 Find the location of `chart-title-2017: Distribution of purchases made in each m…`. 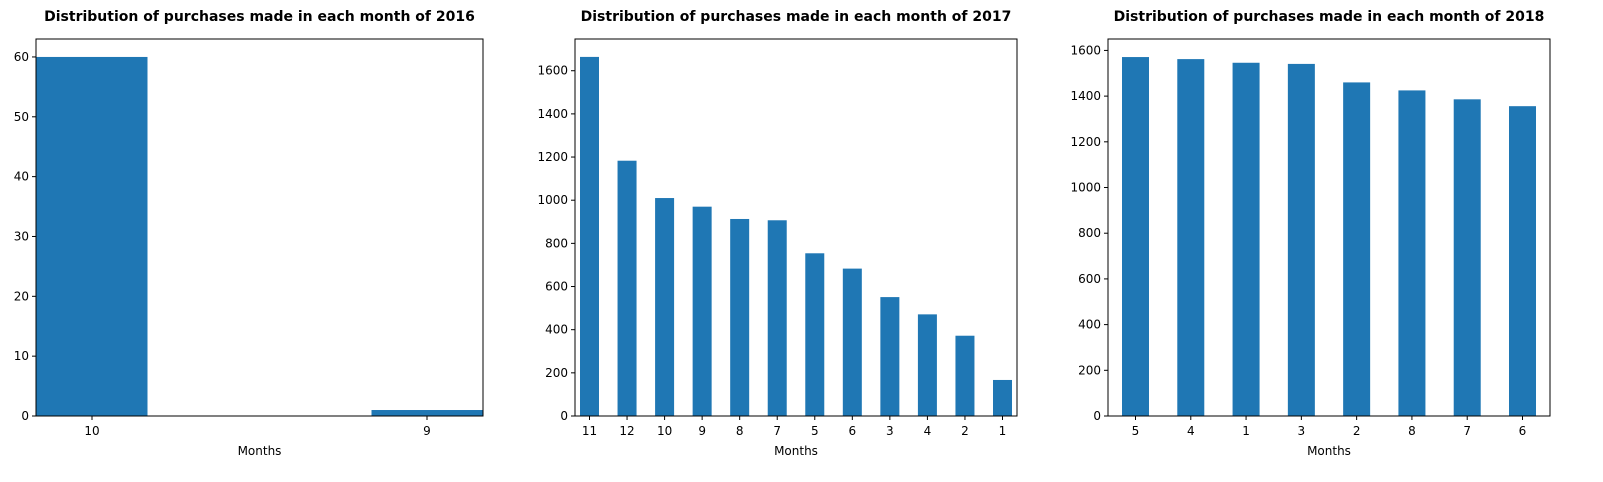

chart-title-2017: Distribution of purchases made in each m… is located at coordinates (796, 17).